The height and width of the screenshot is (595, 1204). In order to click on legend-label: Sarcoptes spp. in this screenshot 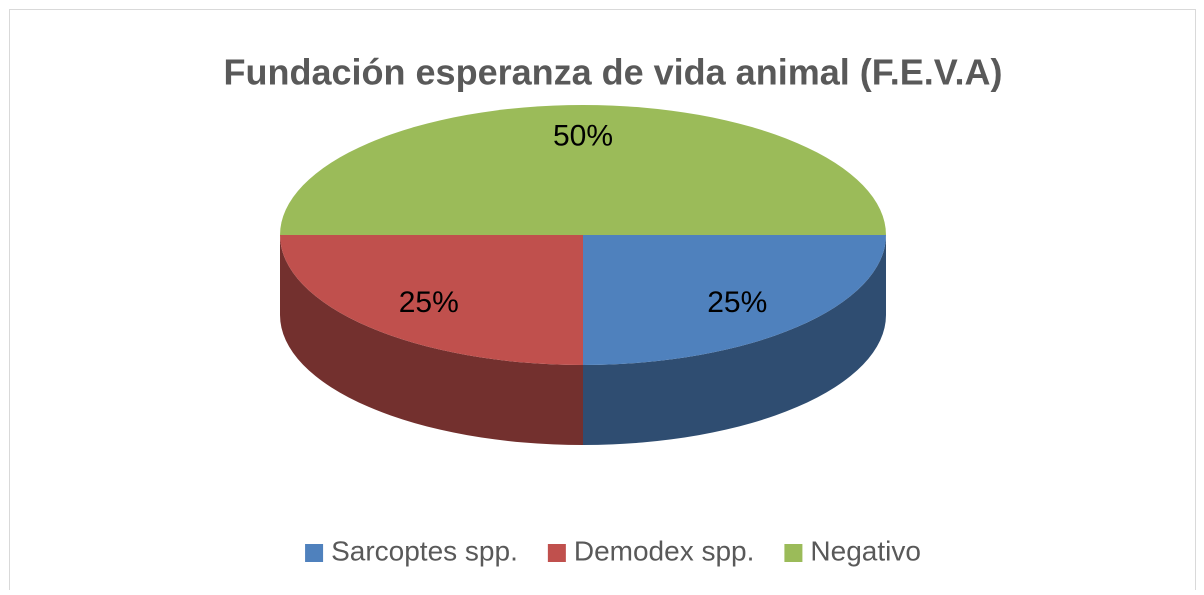, I will do `click(424, 550)`.